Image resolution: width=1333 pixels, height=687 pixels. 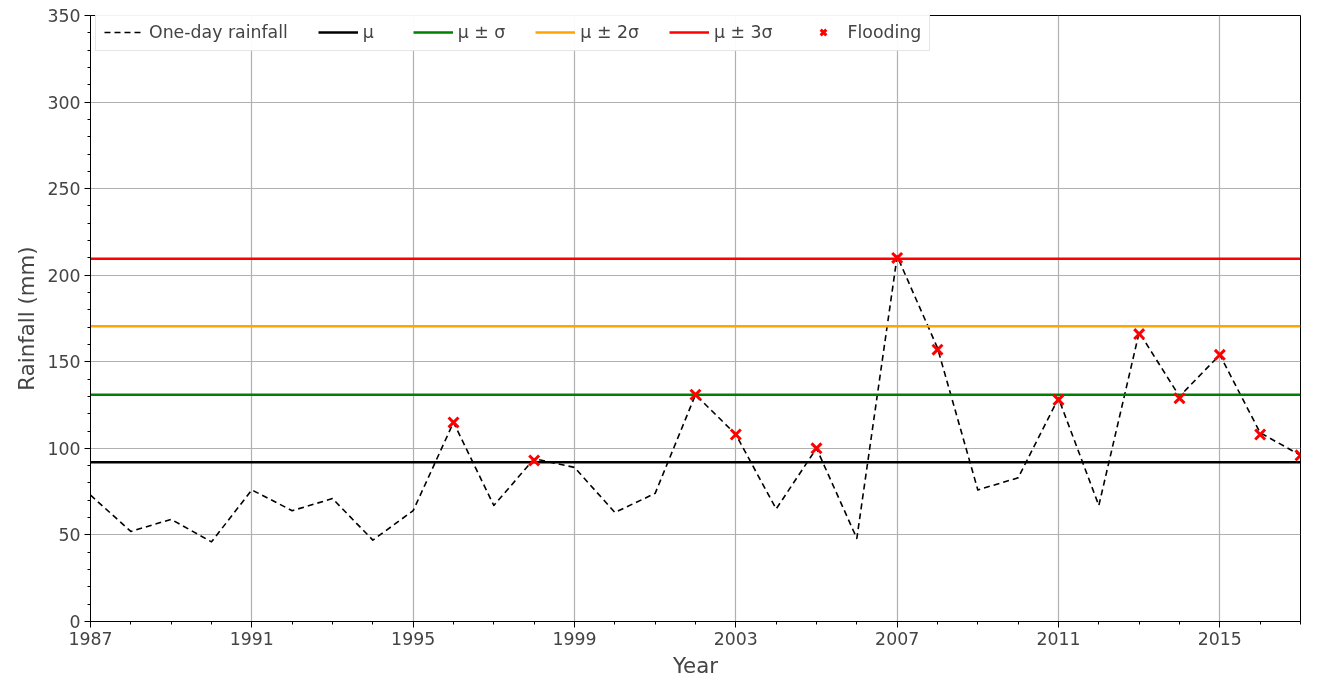 I want to click on y-axis-title: Rainfall (mm), so click(x=27, y=318).